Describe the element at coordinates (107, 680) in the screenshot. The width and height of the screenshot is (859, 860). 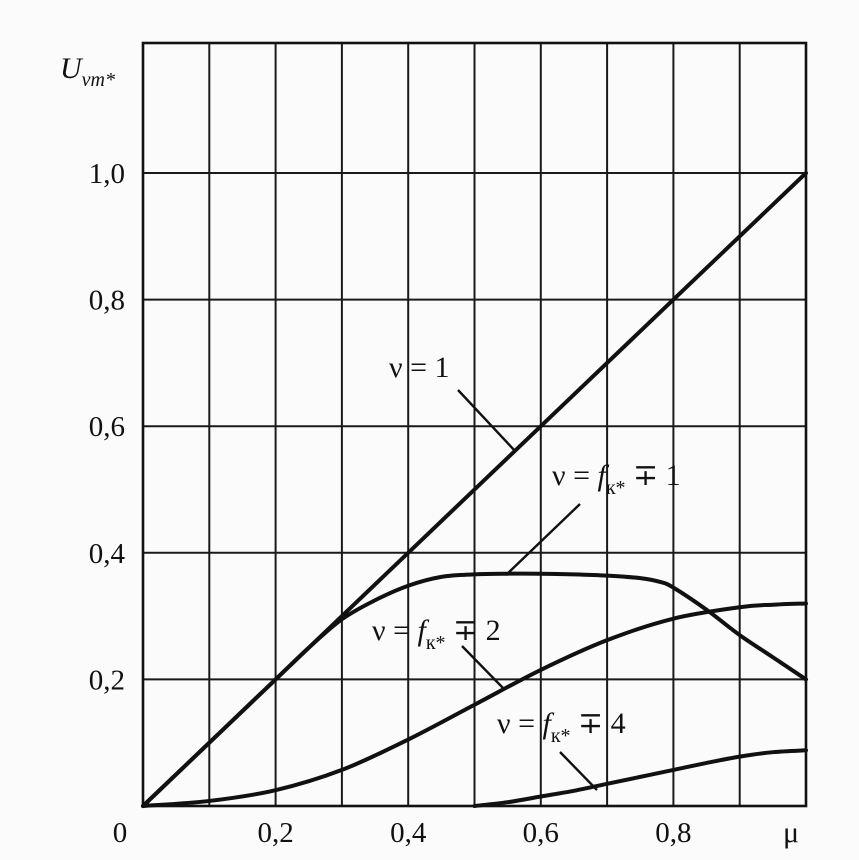
I see `y-tick-label: 0,2` at that location.